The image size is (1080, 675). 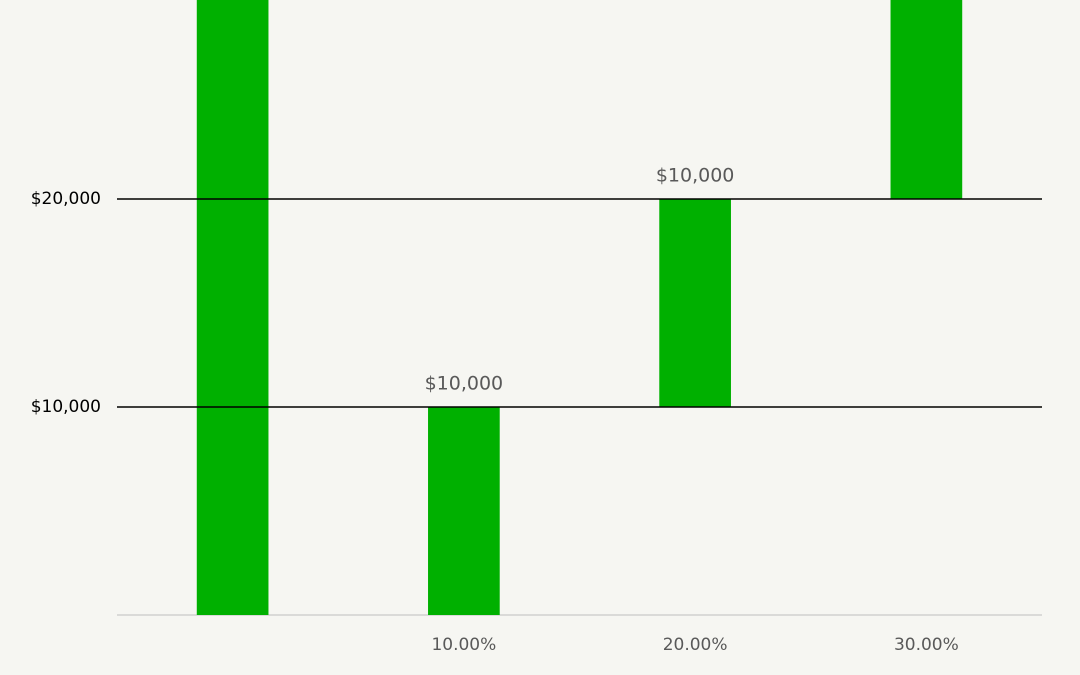 What do you see at coordinates (66, 199) in the screenshot?
I see `y-tick-label: $20,000` at bounding box center [66, 199].